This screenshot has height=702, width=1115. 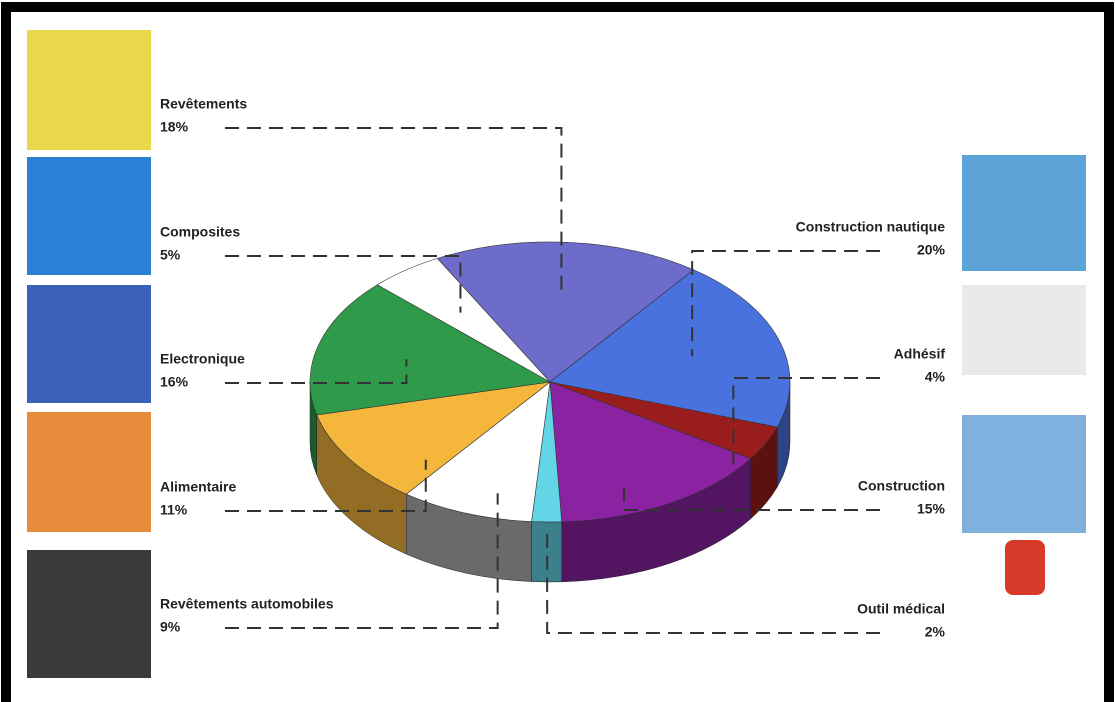 I want to click on category-label: Revêtements, so click(x=203, y=104).